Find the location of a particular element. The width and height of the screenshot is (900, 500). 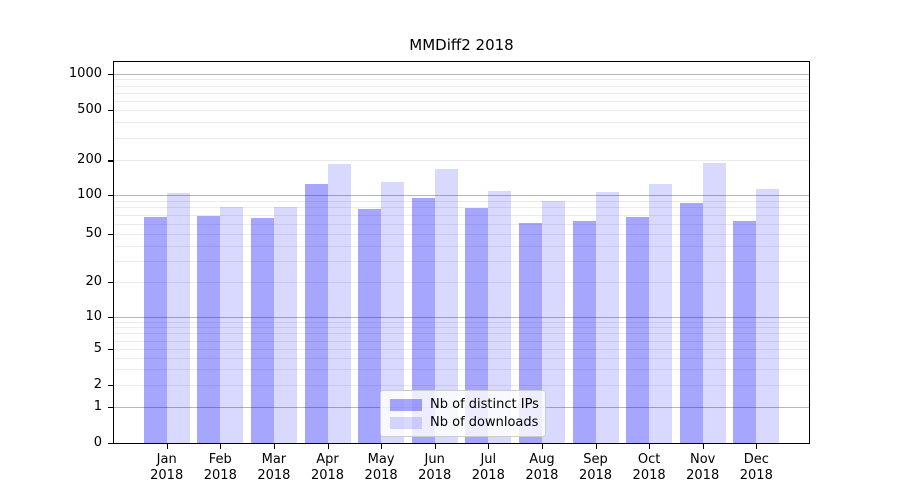

bar-distinct-ips-may is located at coordinates (370, 326).